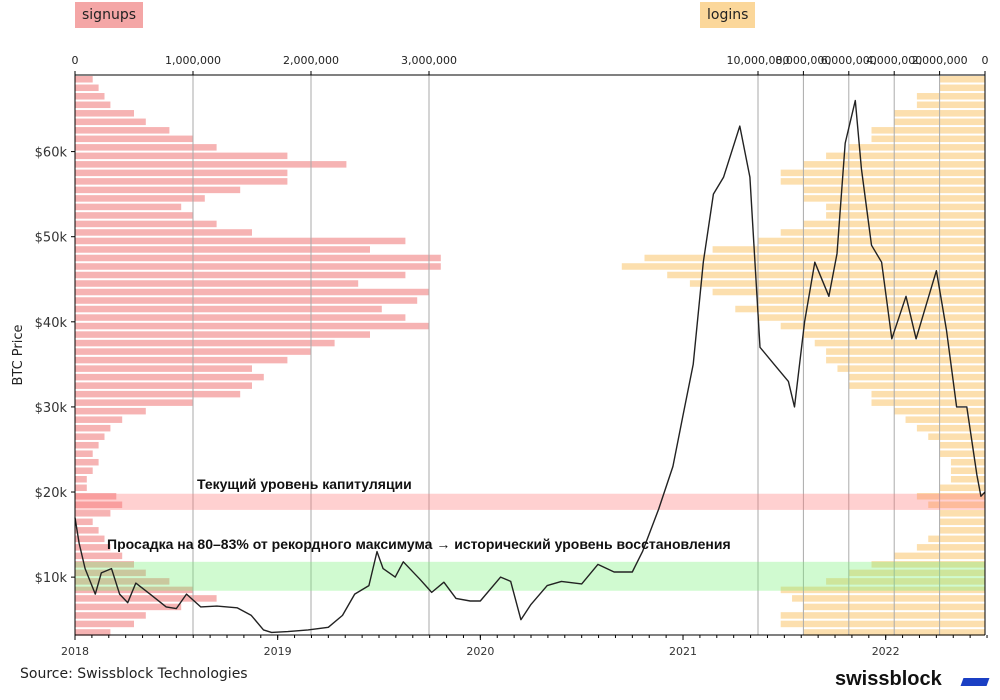 The image size is (1000, 700). I want to click on y-tick-label: $10k, so click(51, 578).